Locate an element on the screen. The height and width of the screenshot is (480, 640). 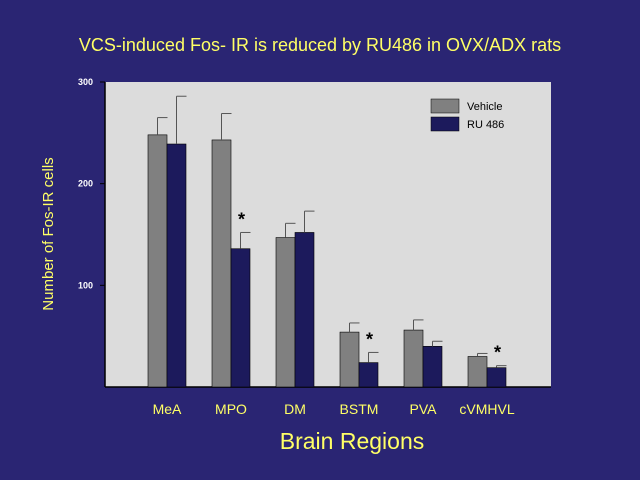
legend: Vehicle RU 486 is located at coordinates (467, 115).